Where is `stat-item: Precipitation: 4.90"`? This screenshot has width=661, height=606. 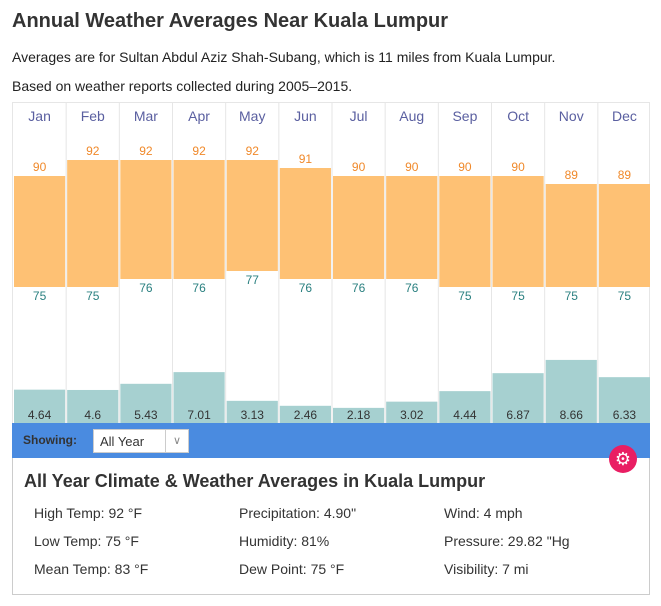 stat-item: Precipitation: 4.90" is located at coordinates (298, 513).